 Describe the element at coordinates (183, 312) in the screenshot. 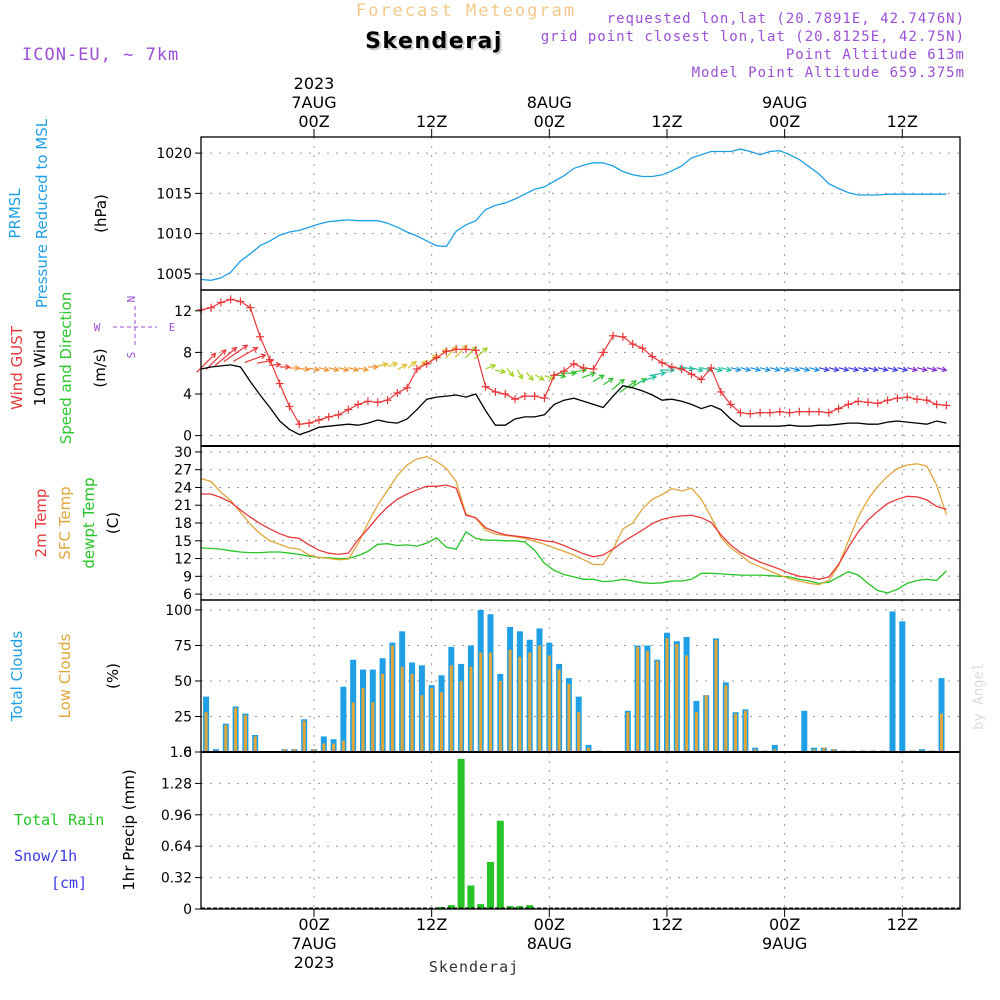

I see `y-tick-label-wind-3: 12` at that location.